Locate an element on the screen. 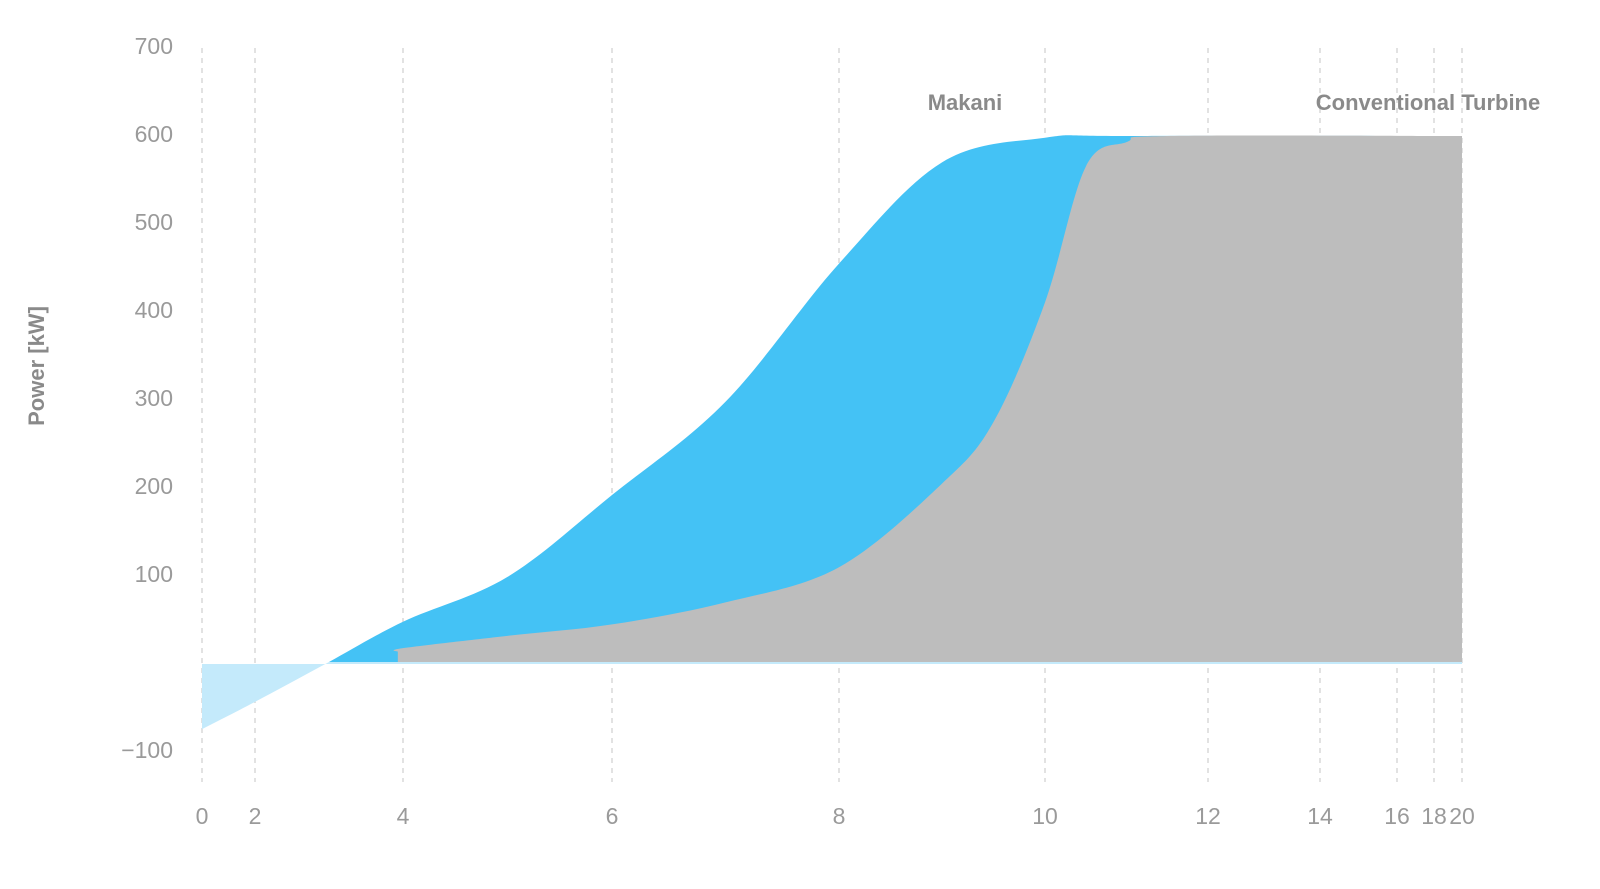 Image resolution: width=1600 pixels, height=889 pixels. x-tick-label: 2 is located at coordinates (255, 816).